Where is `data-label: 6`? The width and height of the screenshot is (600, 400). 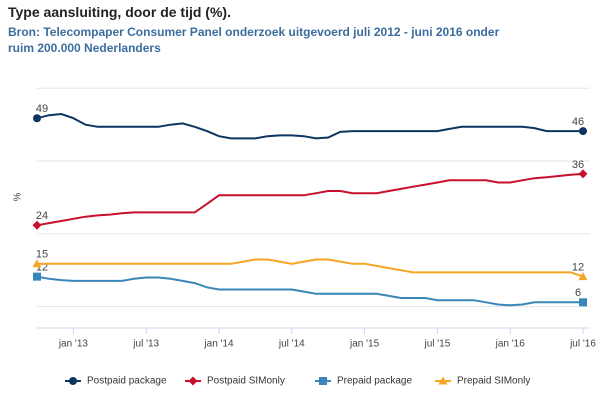 data-label: 6 is located at coordinates (578, 293).